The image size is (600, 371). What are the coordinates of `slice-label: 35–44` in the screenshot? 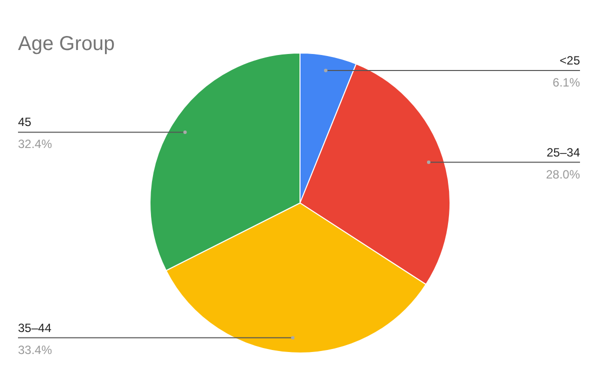 It's located at (35, 327).